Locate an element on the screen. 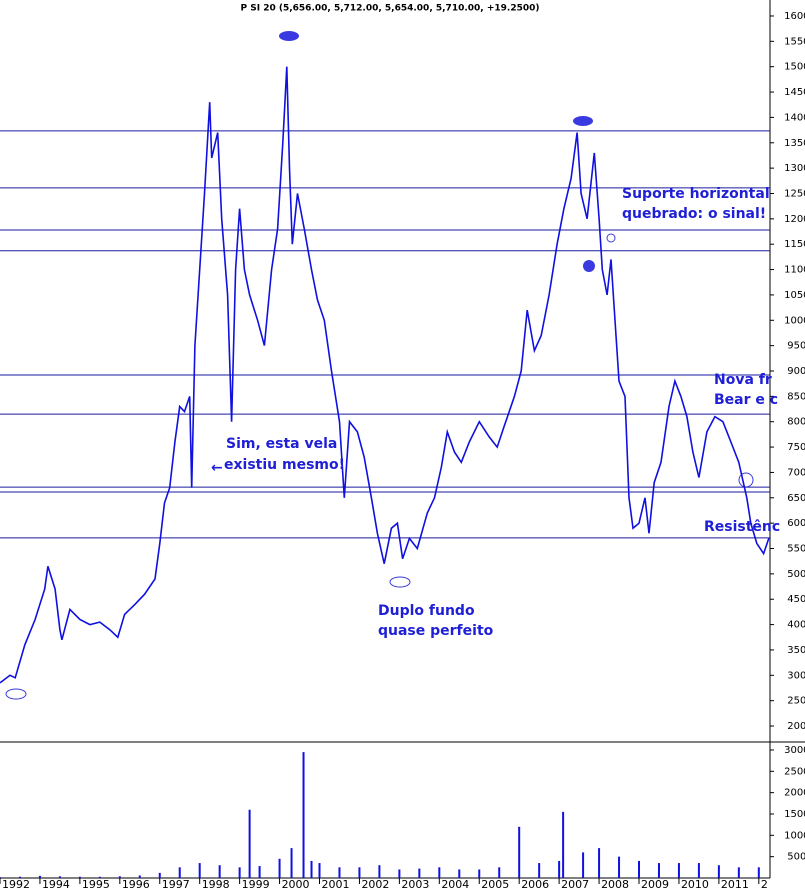 This screenshot has height=891, width=805. y-tick-label: 15000 is located at coordinates (794, 814).